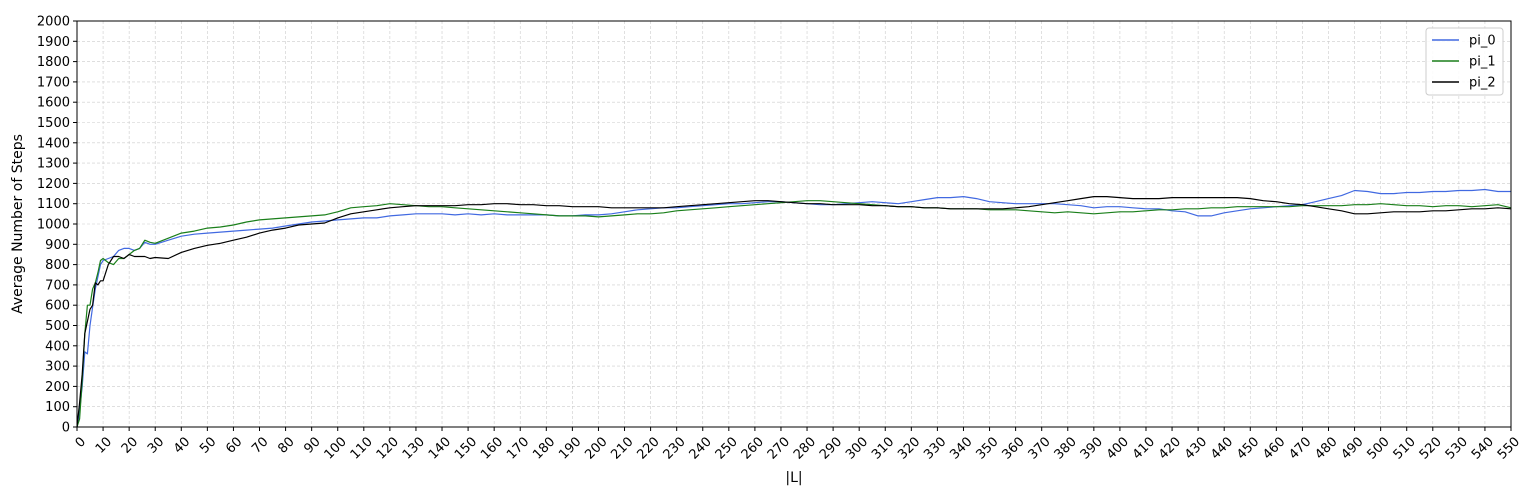 The width and height of the screenshot is (1539, 500). What do you see at coordinates (53, 103) in the screenshot?
I see `y-tick-label: 1600` at bounding box center [53, 103].